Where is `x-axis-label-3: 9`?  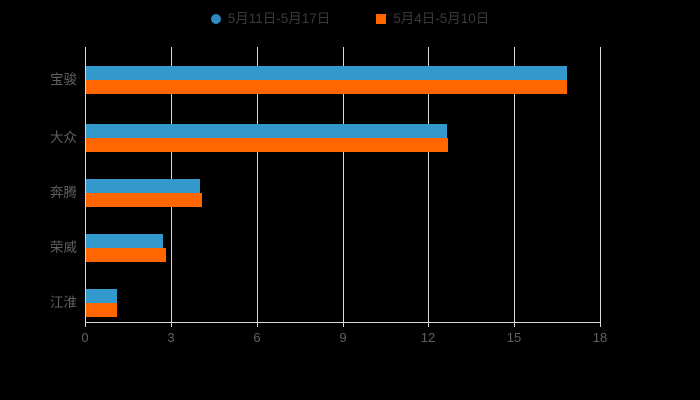 x-axis-label-3: 9 is located at coordinates (343, 337).